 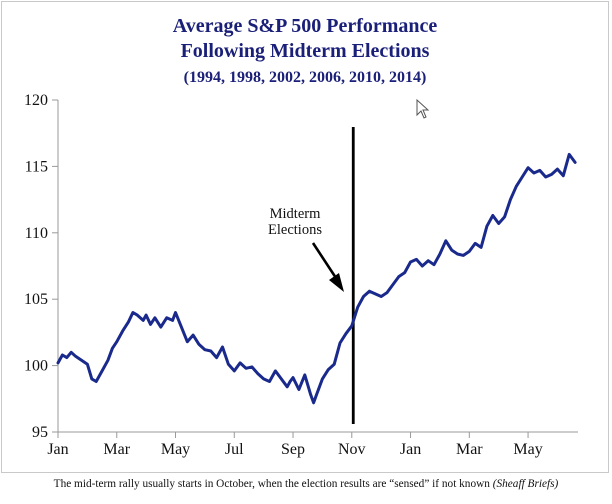 What do you see at coordinates (305, 77) in the screenshot?
I see `chart-subtitle: (1994, 1998, 2002, 2006, 2010, 2014)` at bounding box center [305, 77].